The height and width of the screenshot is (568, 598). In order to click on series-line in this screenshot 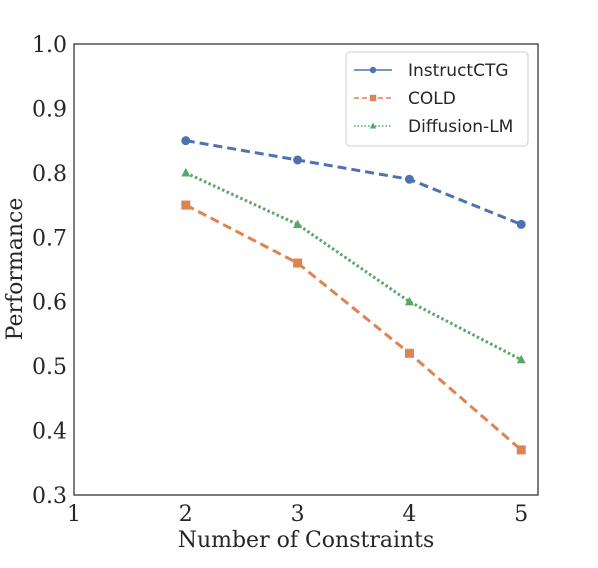, I will do `click(353, 182)`.